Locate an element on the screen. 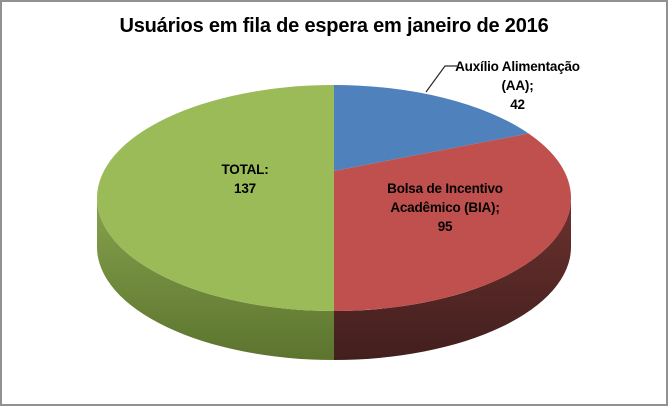  aa-label-leader-line is located at coordinates (441, 79).